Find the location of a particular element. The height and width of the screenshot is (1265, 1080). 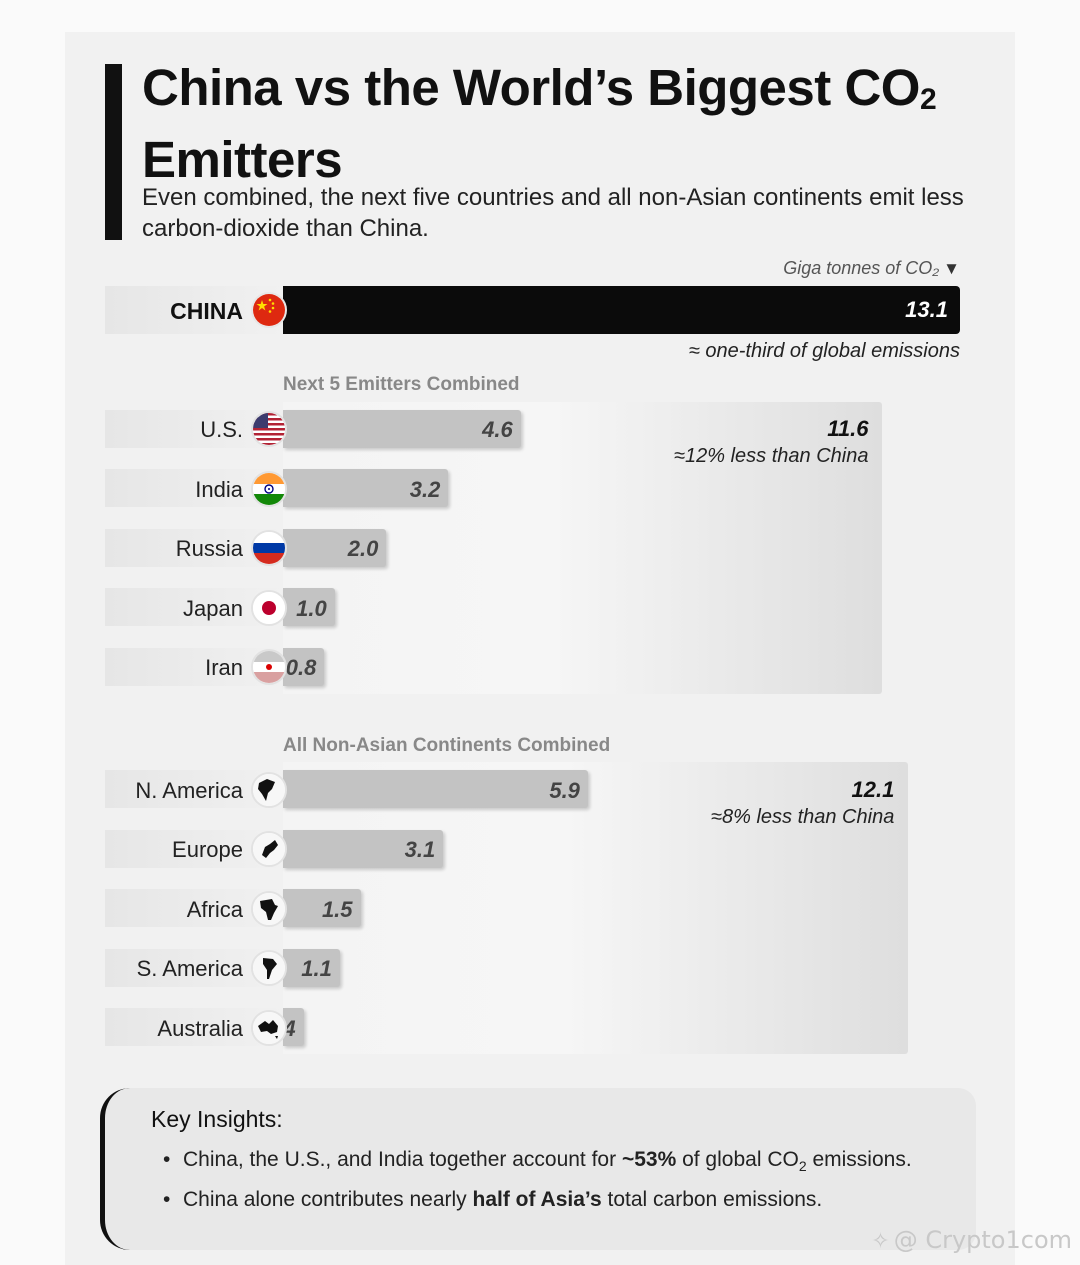

value-label-europe: 3.1 is located at coordinates (420, 849).